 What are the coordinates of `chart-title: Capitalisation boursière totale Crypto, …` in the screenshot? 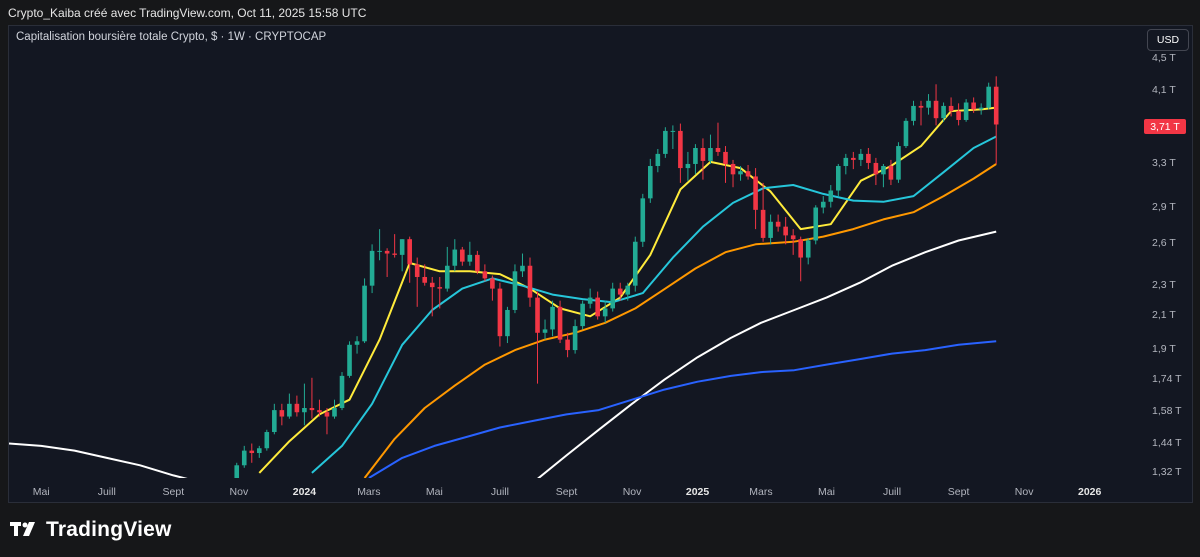 It's located at (171, 37).